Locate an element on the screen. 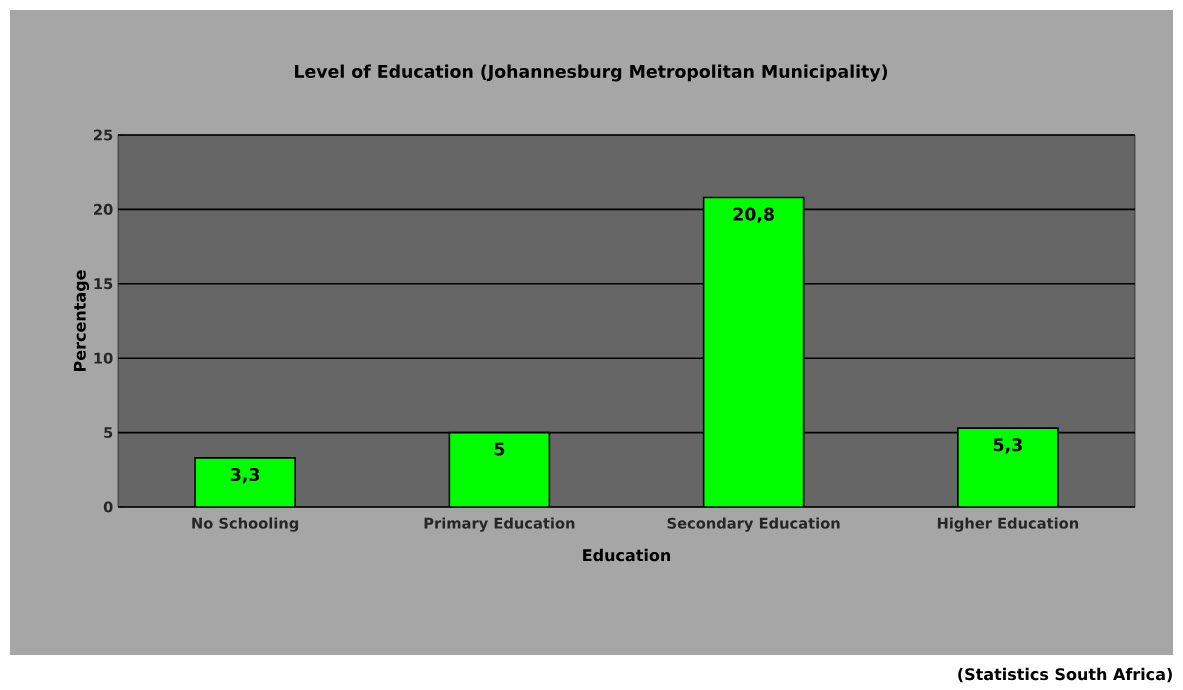  y-axis-title: Percentage is located at coordinates (81, 321).